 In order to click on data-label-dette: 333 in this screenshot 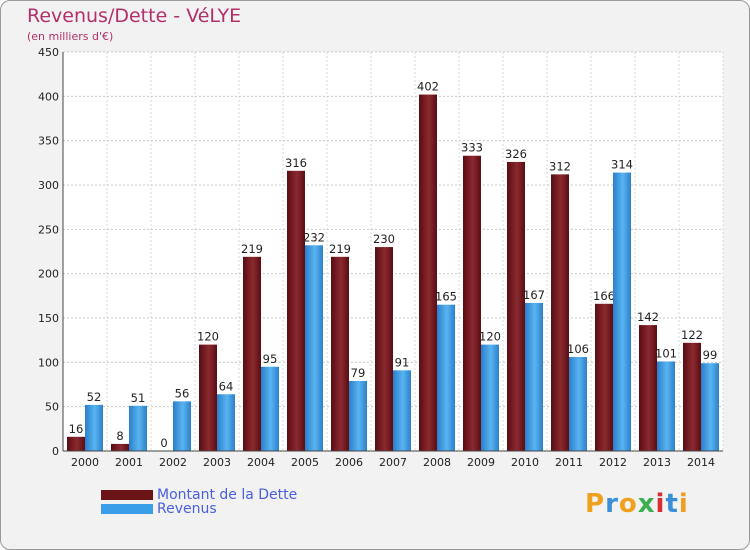, I will do `click(472, 148)`.